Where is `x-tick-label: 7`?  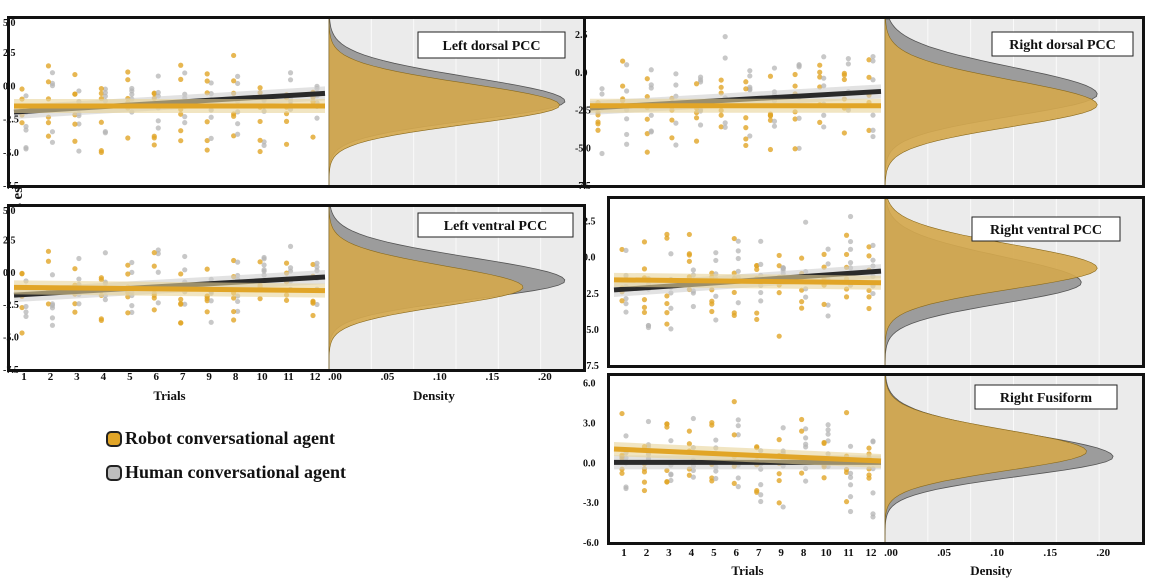
x-tick-label: 7 is located at coordinates (183, 1).